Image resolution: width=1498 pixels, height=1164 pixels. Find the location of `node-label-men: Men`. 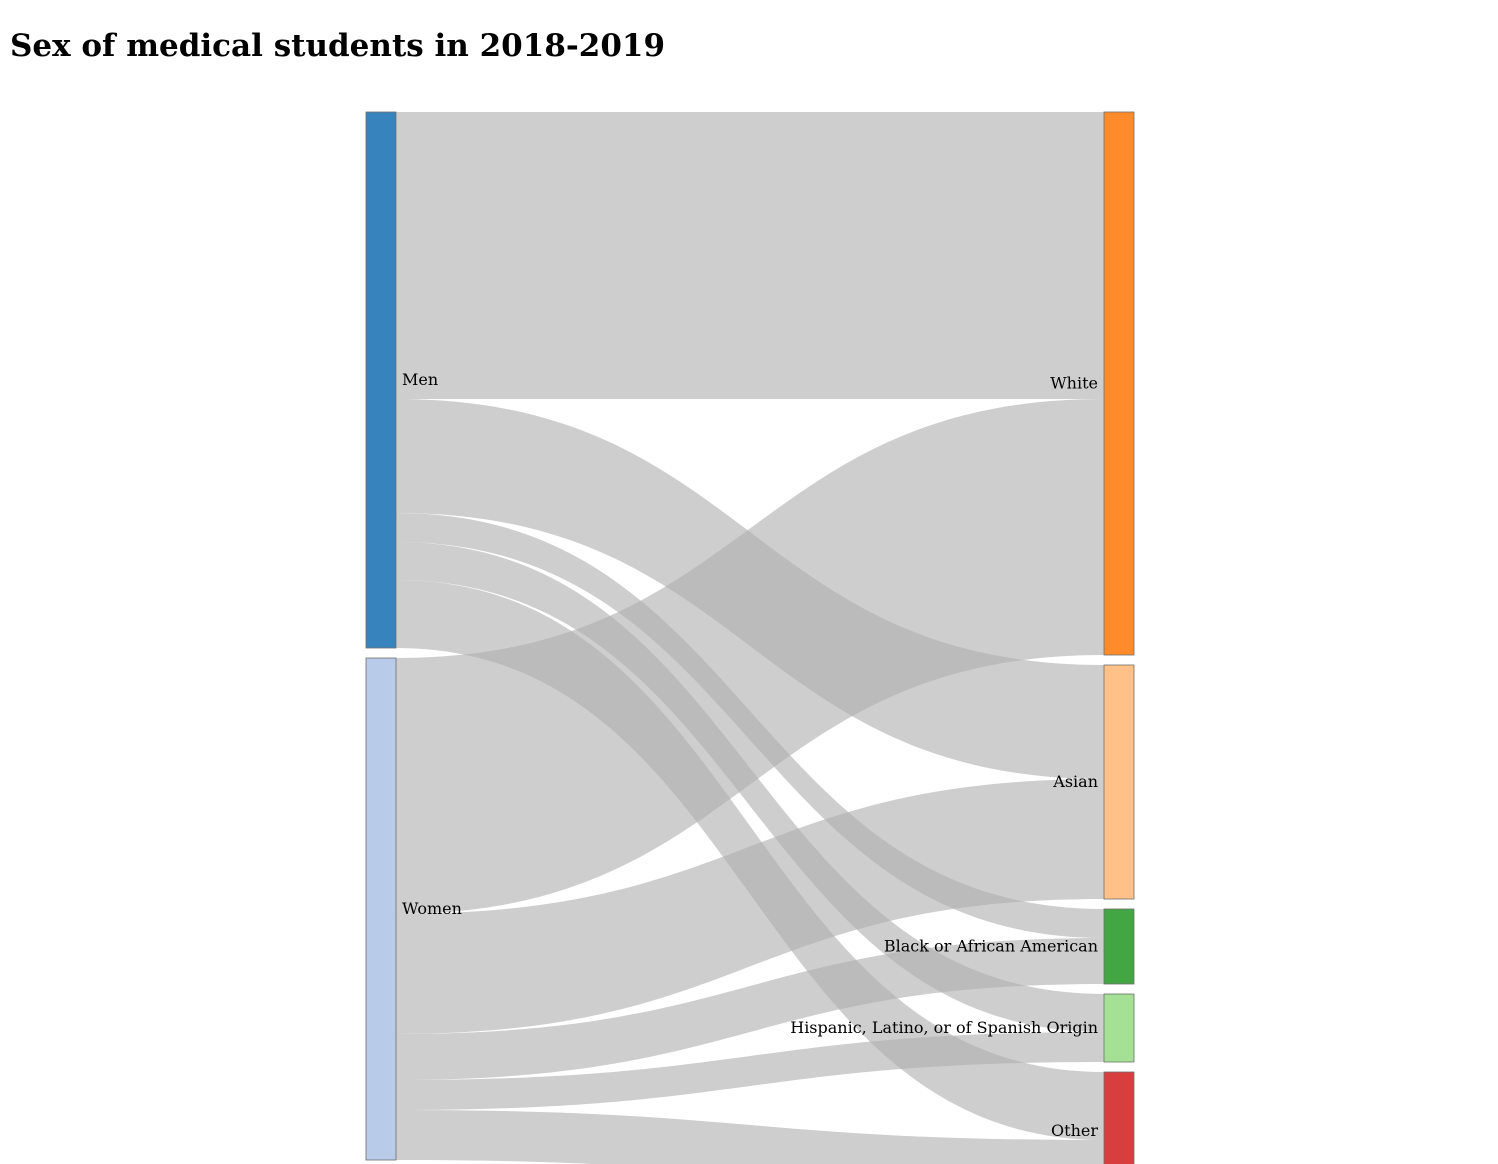

node-label-men: Men is located at coordinates (420, 379).